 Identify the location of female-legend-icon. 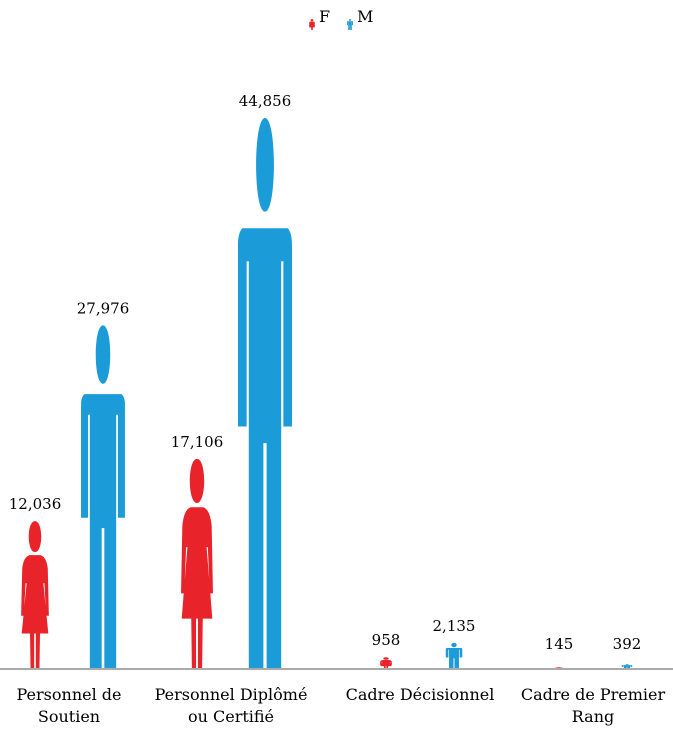
(312, 24).